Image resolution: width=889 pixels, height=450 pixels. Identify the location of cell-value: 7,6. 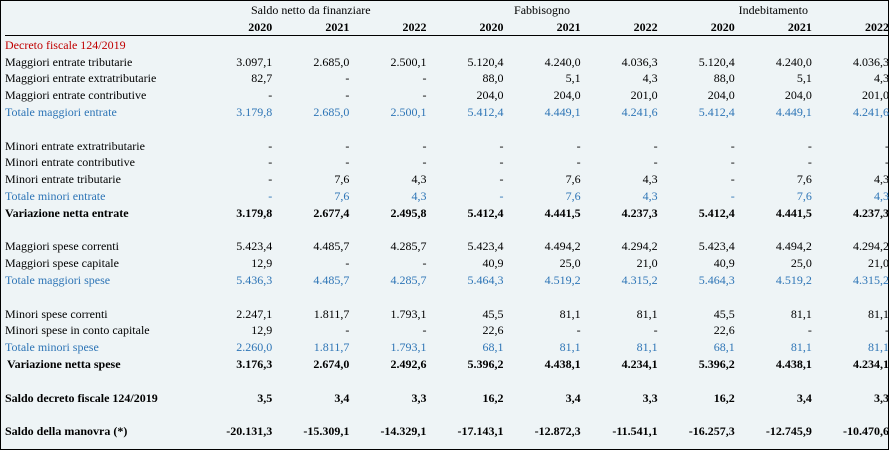
(804, 195).